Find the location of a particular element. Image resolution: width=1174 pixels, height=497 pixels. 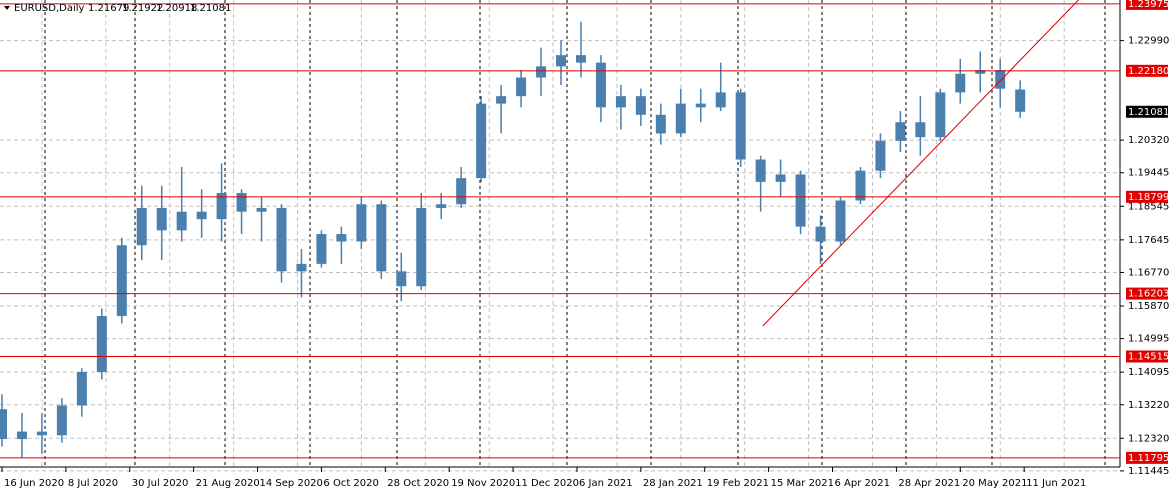

level-label: 1.11795 is located at coordinates (1148, 458).